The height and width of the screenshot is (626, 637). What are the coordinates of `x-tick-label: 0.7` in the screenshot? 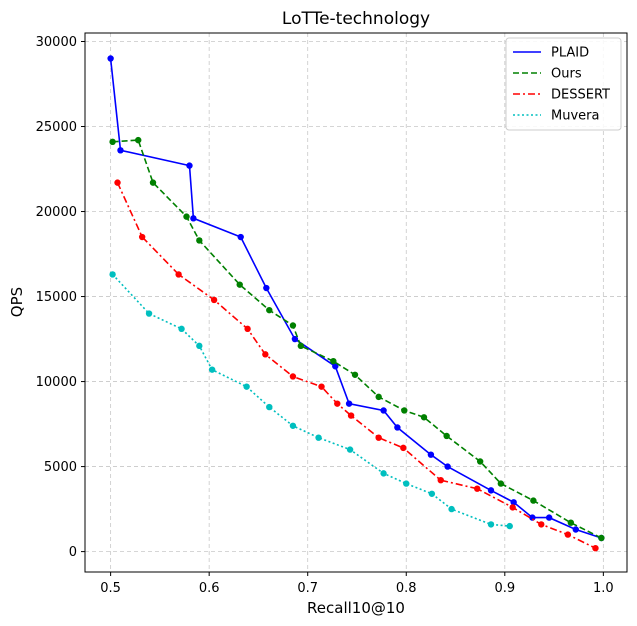 It's located at (307, 588).